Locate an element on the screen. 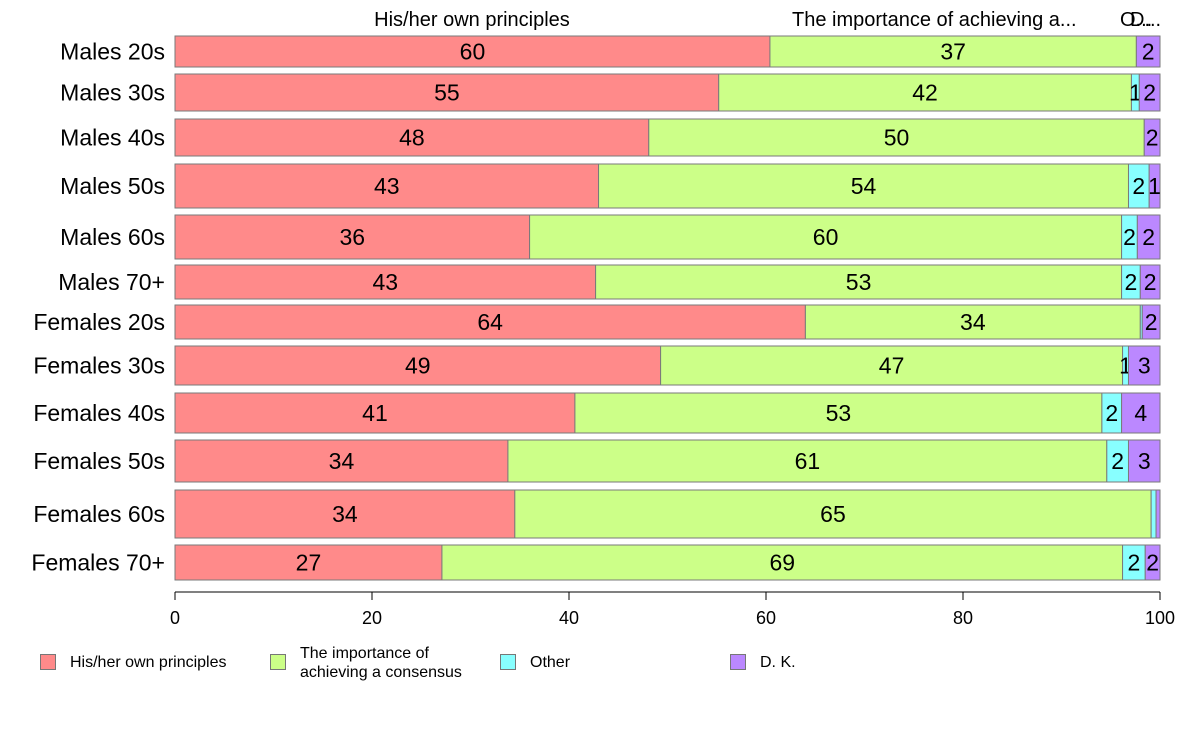 Image resolution: width=1188 pixels, height=736 pixels. bar-value-label: 64 is located at coordinates (490, 322).